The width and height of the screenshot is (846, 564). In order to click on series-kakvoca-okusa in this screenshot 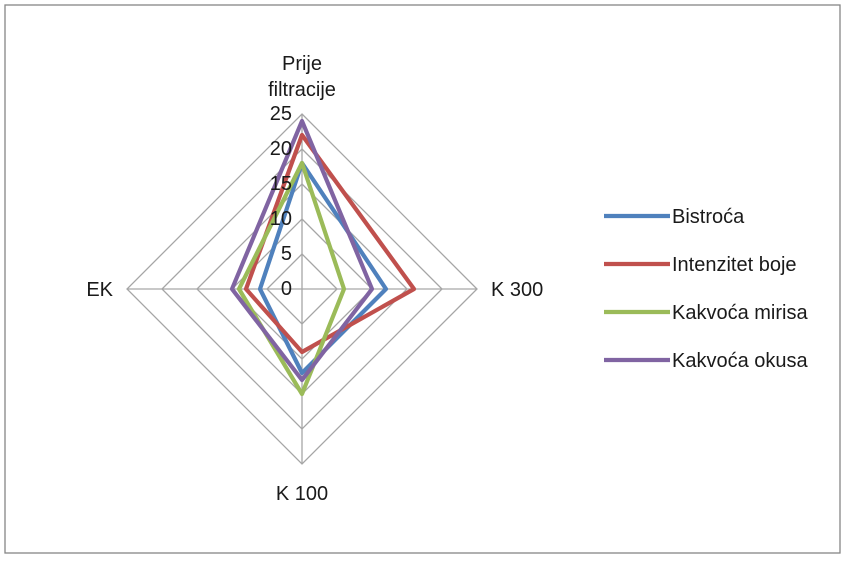, I will do `click(302, 250)`.